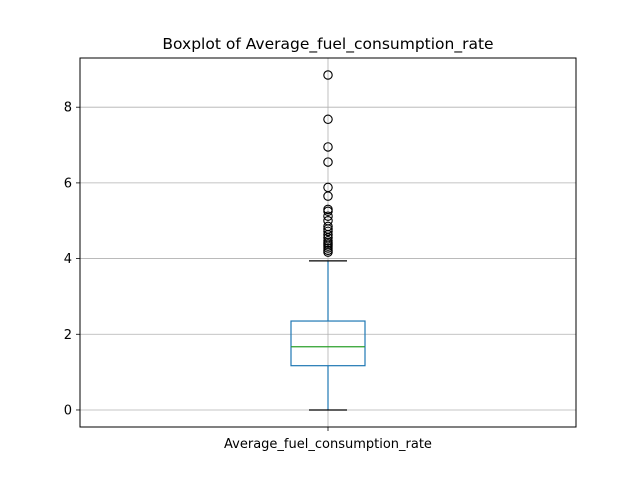 The image size is (640, 480). I want to click on y-tick-label: 8, so click(68, 108).